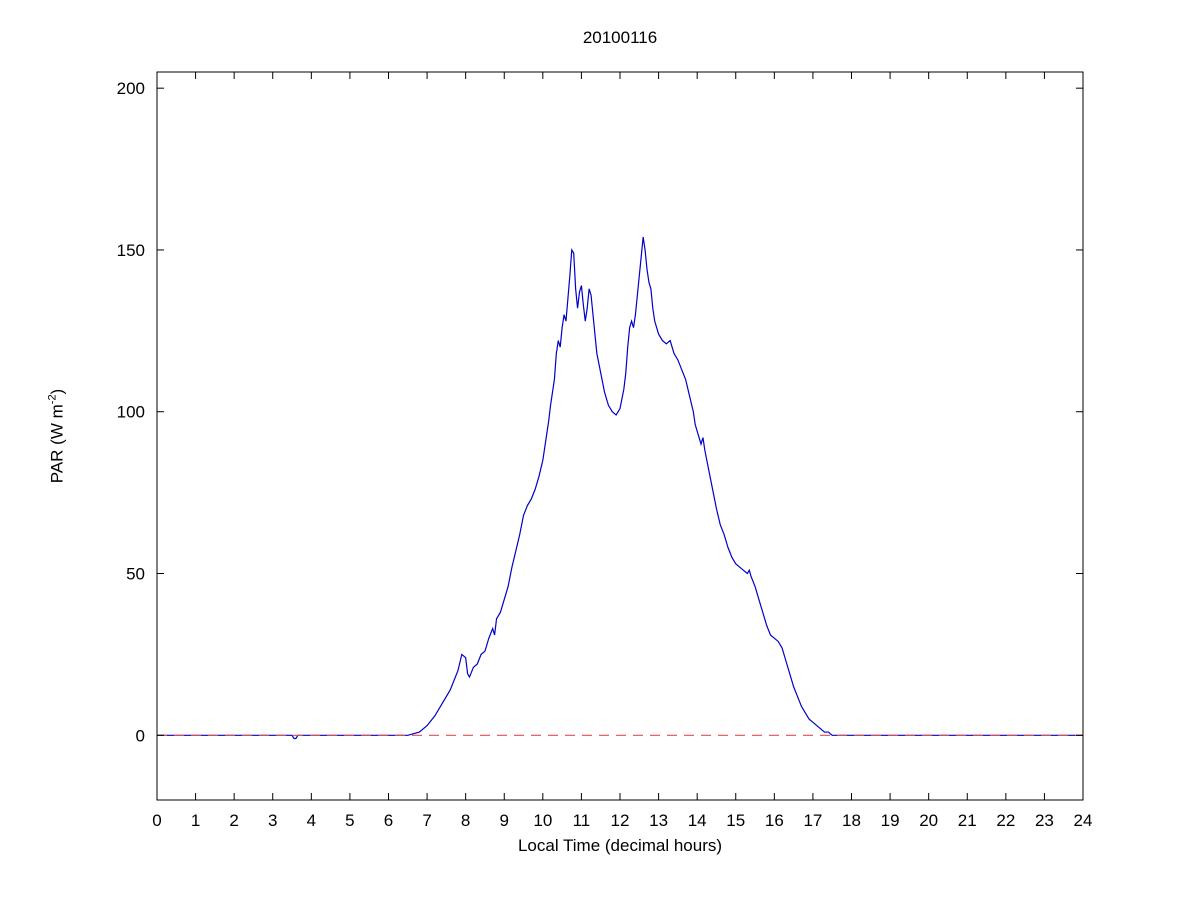 Image resolution: width=1200 pixels, height=900 pixels. I want to click on x-tick-label: 23, so click(1044, 820).